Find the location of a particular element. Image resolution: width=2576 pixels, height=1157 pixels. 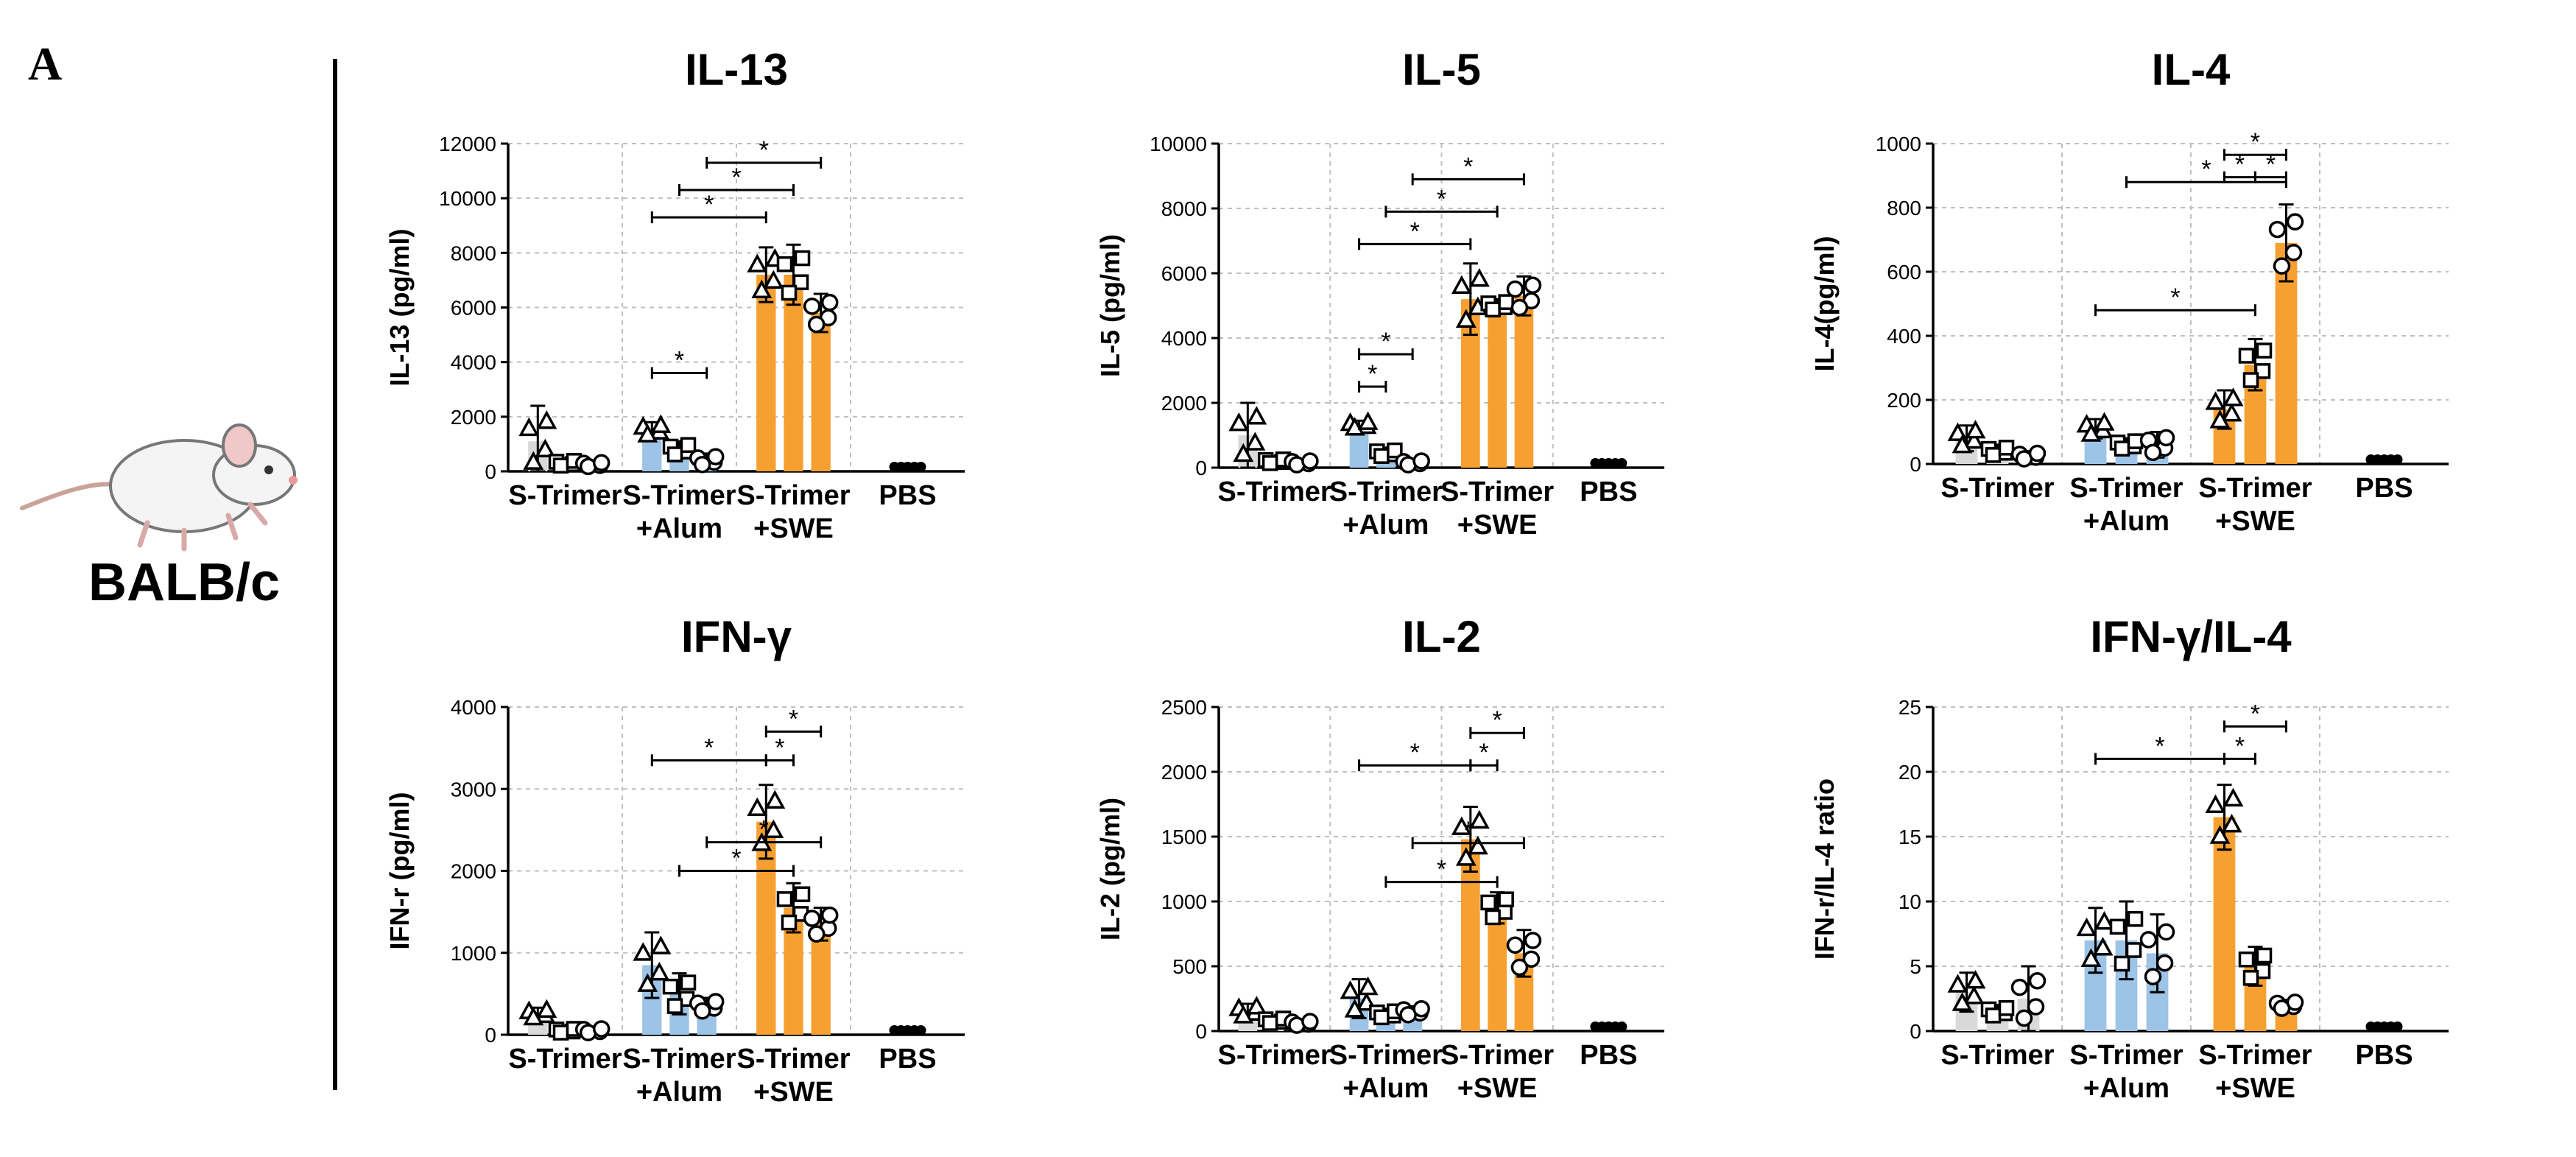

y-tick-label: 4000 is located at coordinates (1184, 338).